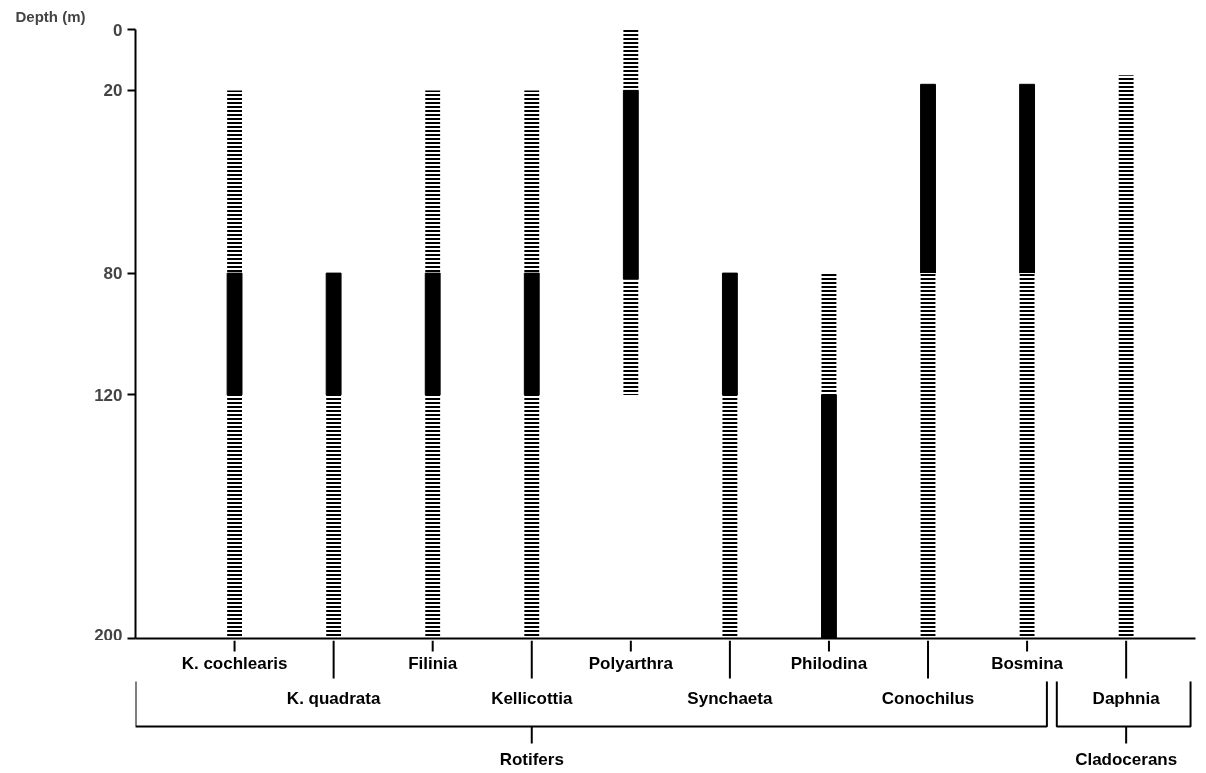  Describe the element at coordinates (113, 91) in the screenshot. I see `y-tick-label: 20` at that location.